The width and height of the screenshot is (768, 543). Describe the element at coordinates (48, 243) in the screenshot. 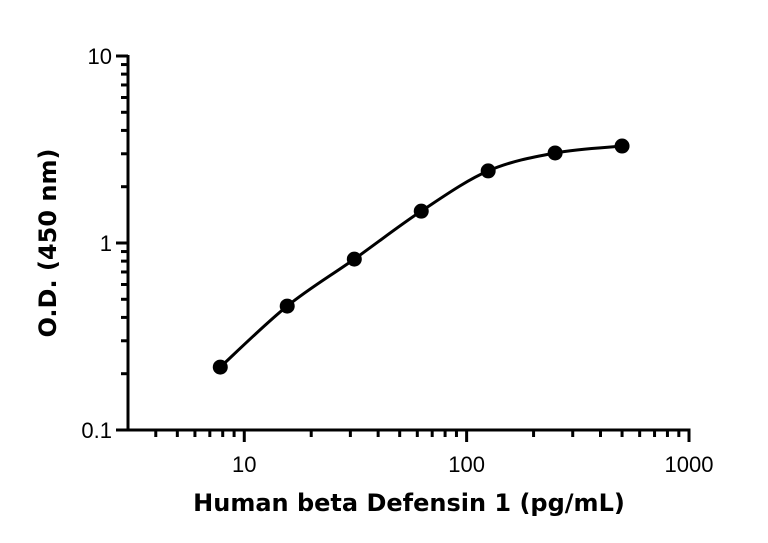

I see `y-axis-title: O.D. (450 nm)` at that location.